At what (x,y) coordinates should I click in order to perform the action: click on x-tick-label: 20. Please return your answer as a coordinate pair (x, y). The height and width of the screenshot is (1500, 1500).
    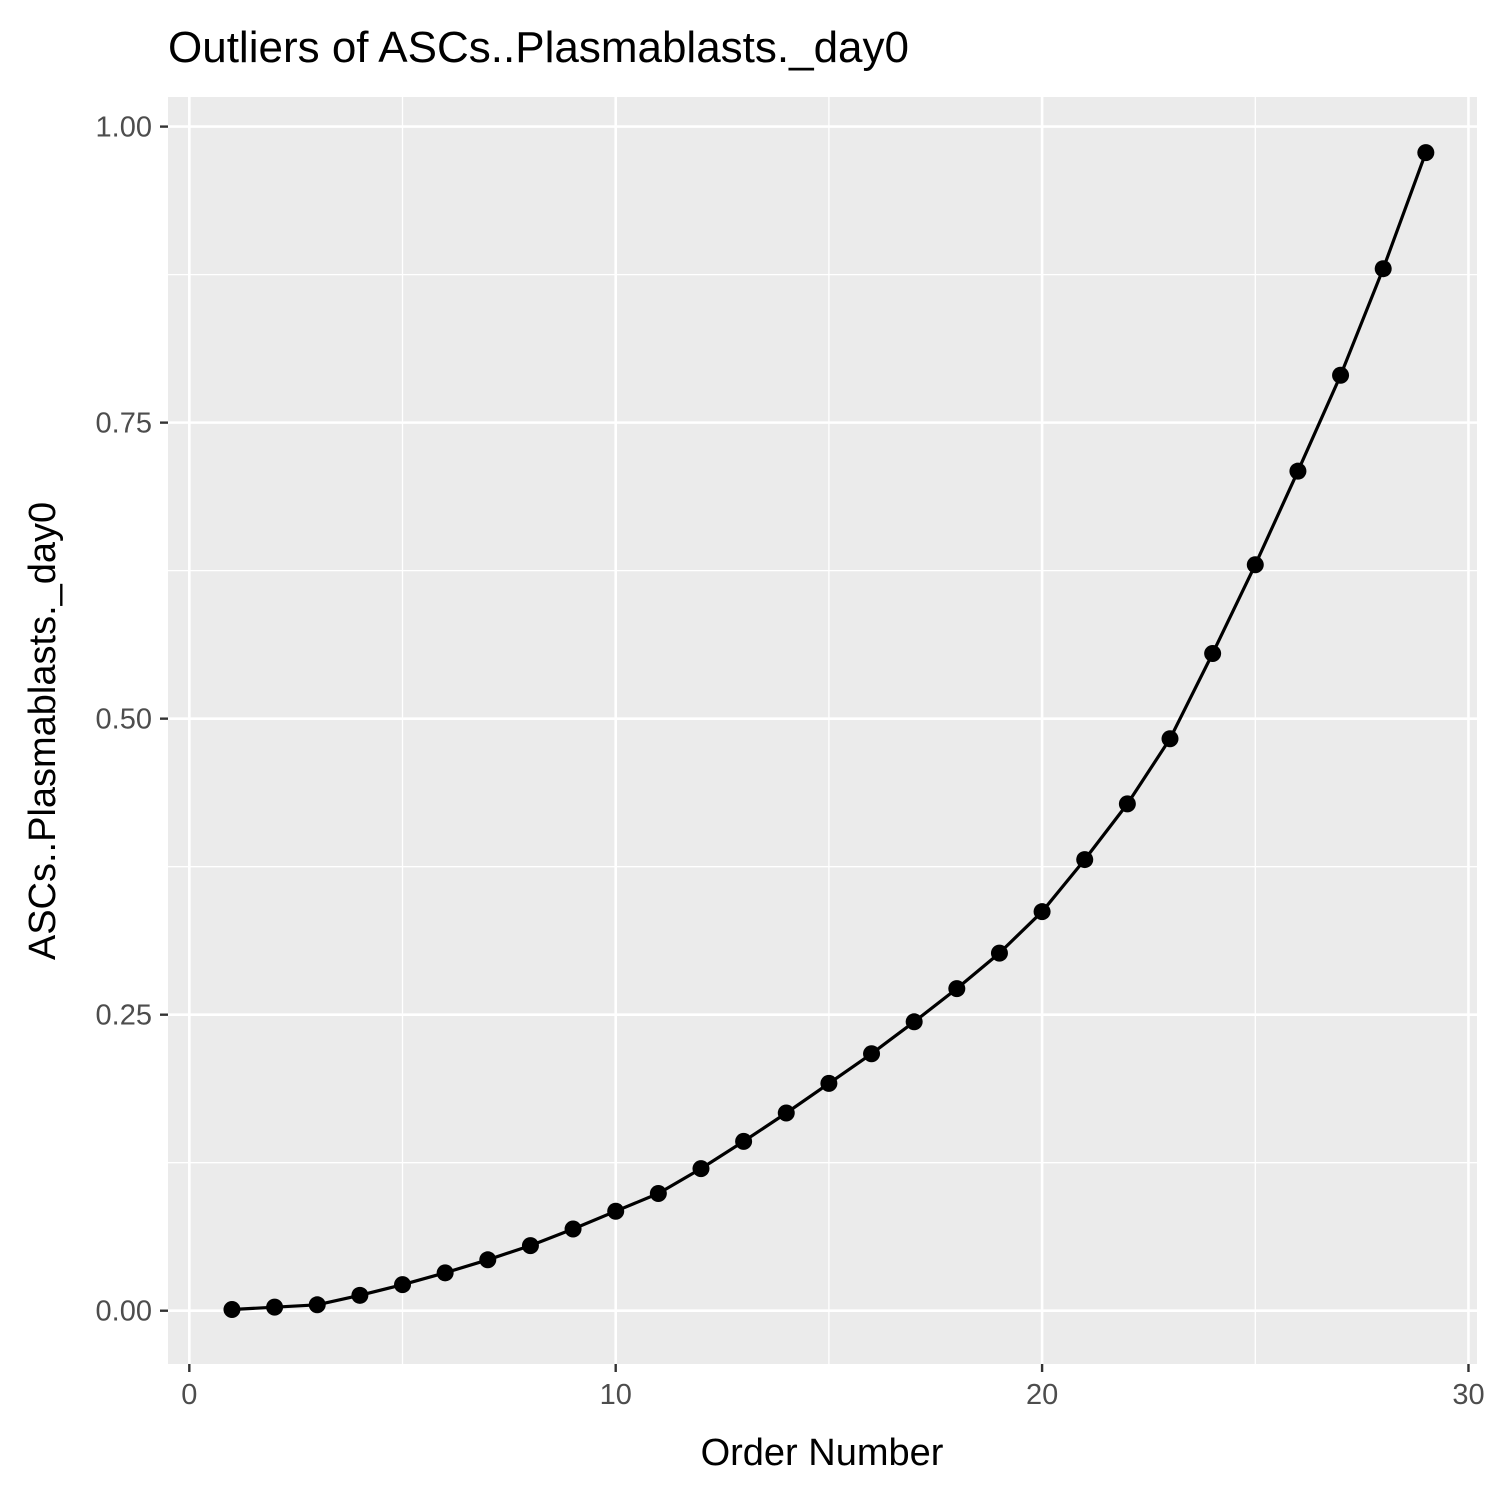
    Looking at the image, I should click on (1042, 1395).